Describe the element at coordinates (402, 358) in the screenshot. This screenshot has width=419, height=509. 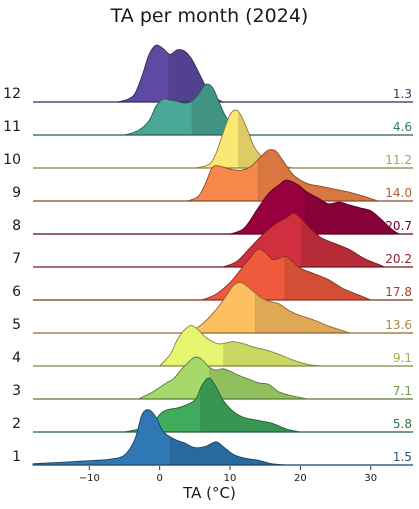
I see `median-label-4: 9.1` at that location.